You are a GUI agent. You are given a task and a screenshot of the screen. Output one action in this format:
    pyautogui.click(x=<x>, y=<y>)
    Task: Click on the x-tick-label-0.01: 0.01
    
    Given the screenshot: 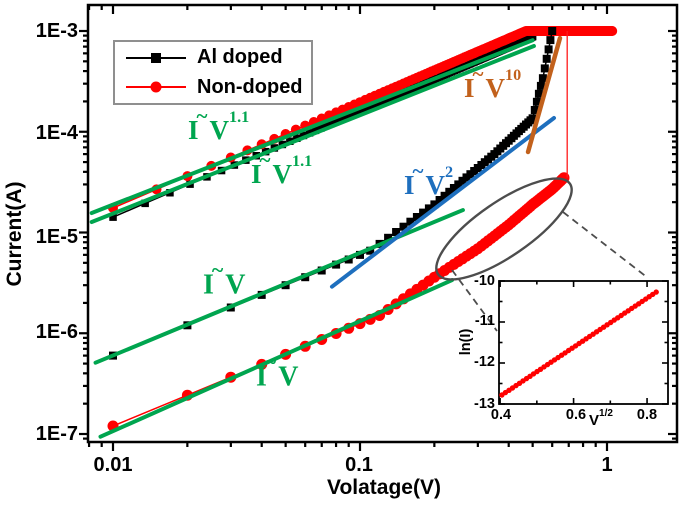 What is the action you would take?
    pyautogui.click(x=113, y=465)
    